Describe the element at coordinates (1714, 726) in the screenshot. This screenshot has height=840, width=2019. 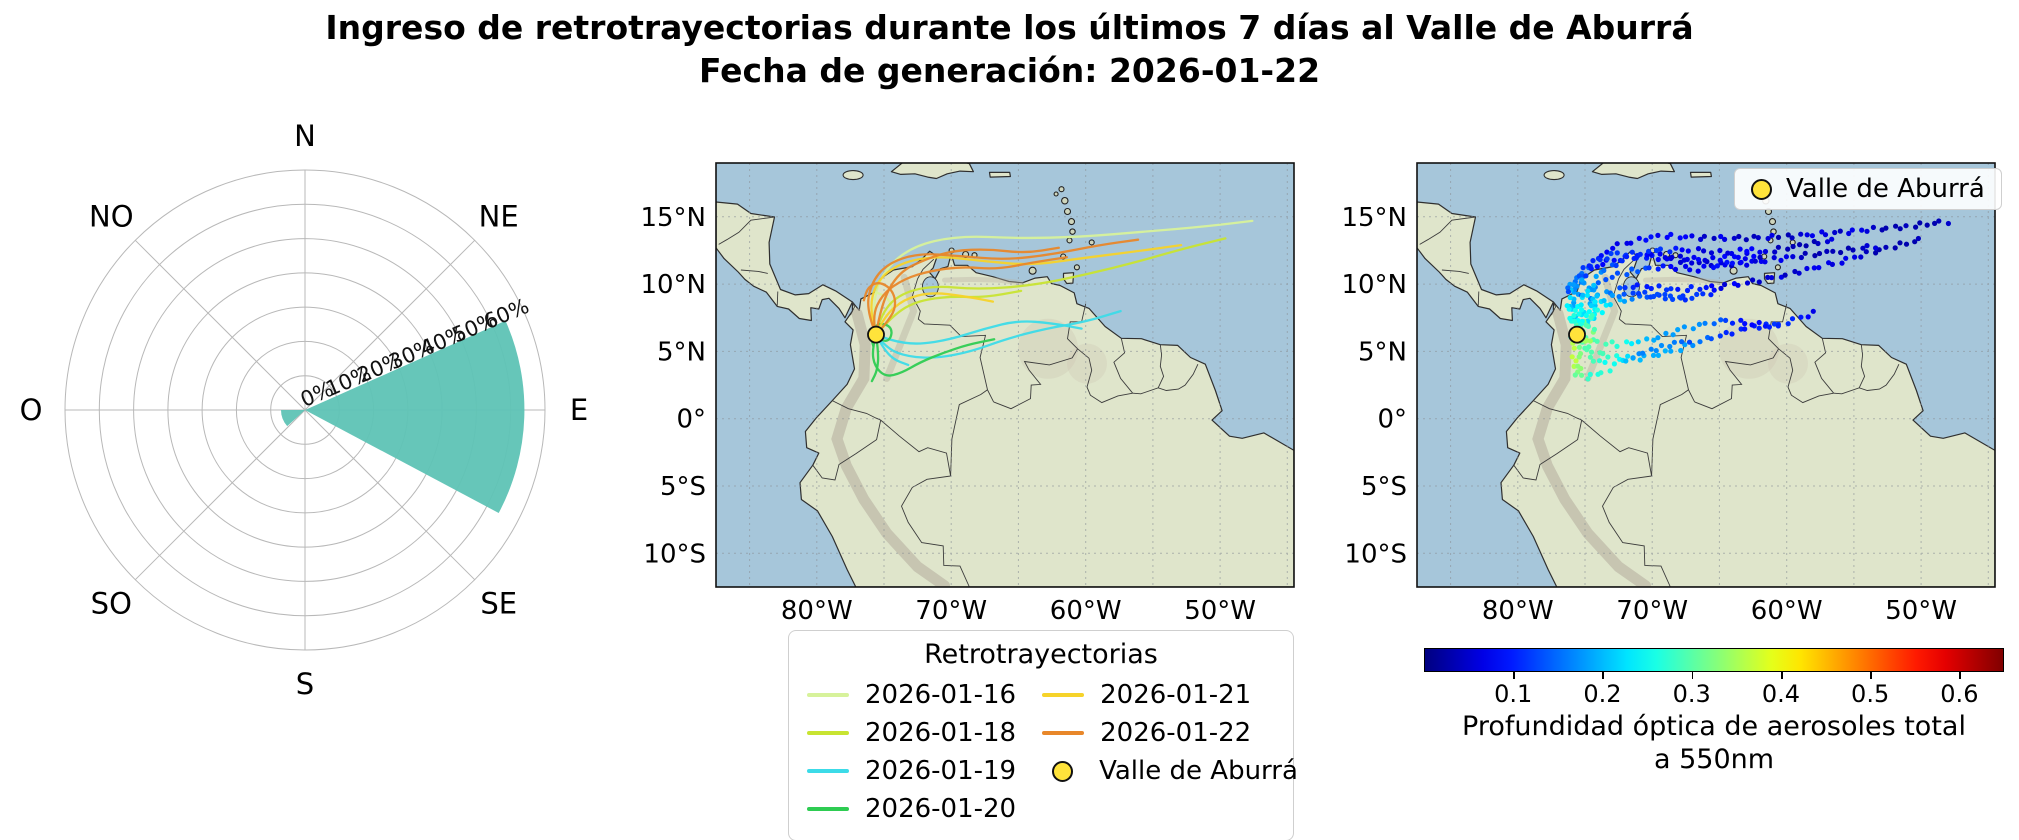
I see `colorbar-label-line1: Profundidad óptica de aerosoles total` at that location.